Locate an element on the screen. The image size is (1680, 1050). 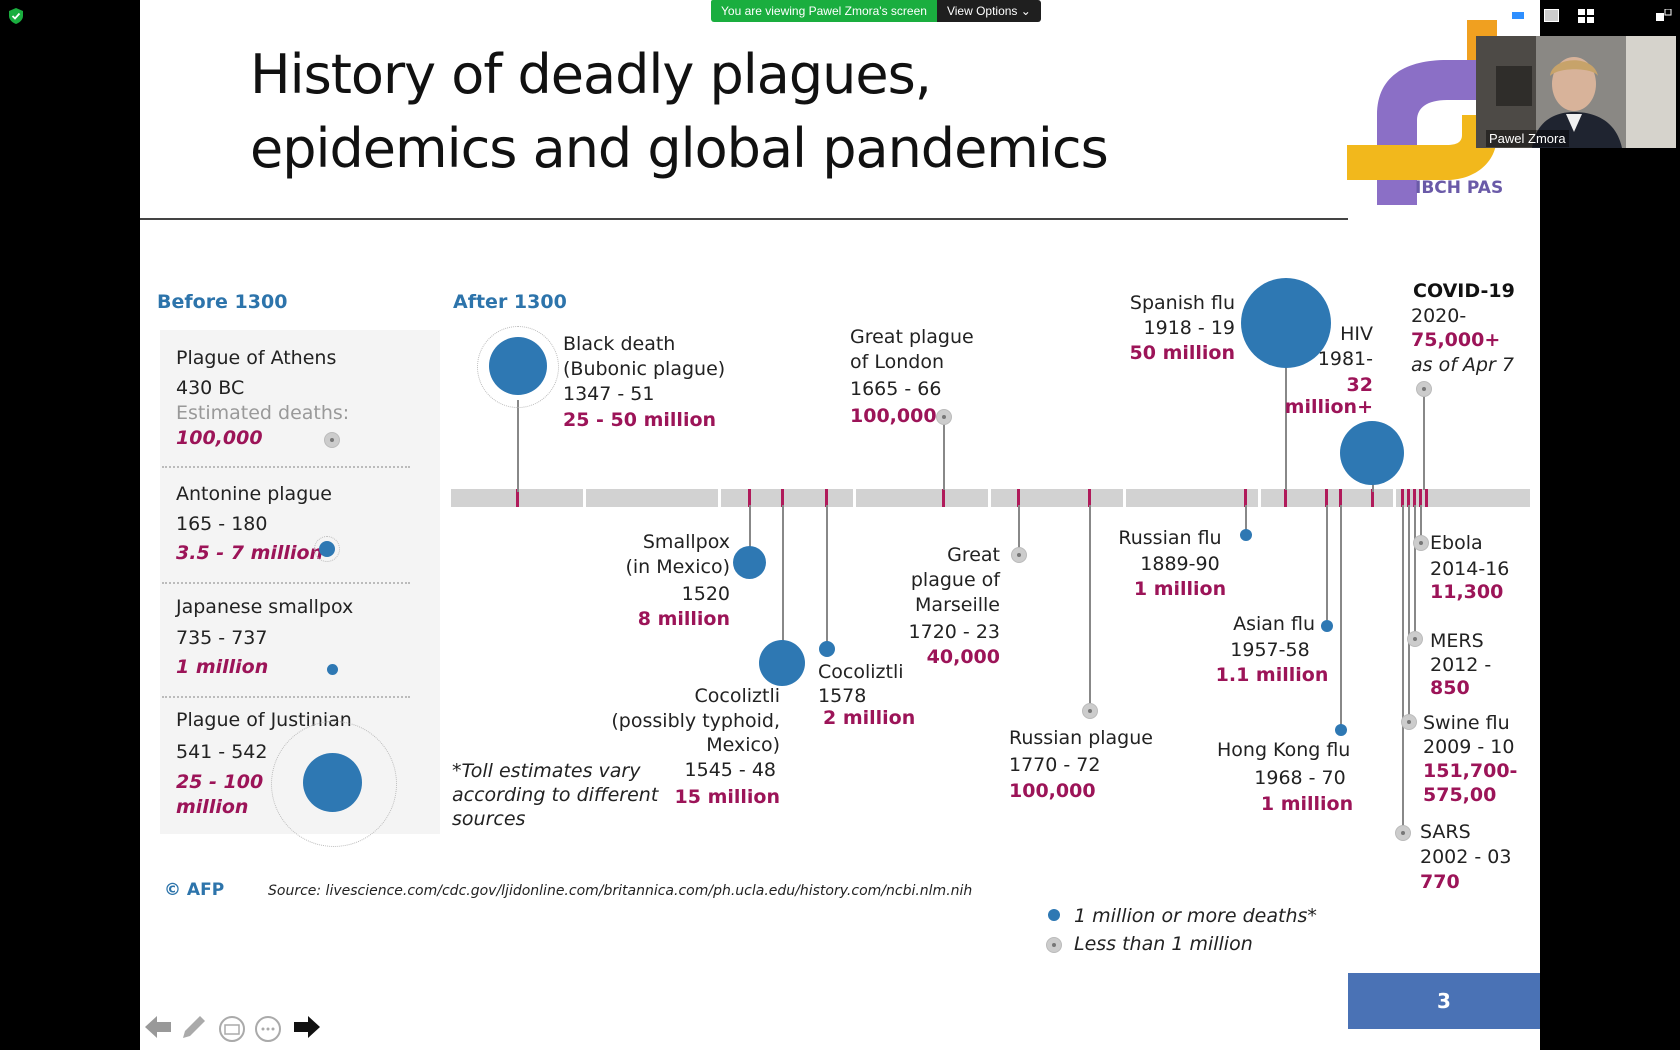
legend-small: Less than 1 million is located at coordinates (1163, 944).